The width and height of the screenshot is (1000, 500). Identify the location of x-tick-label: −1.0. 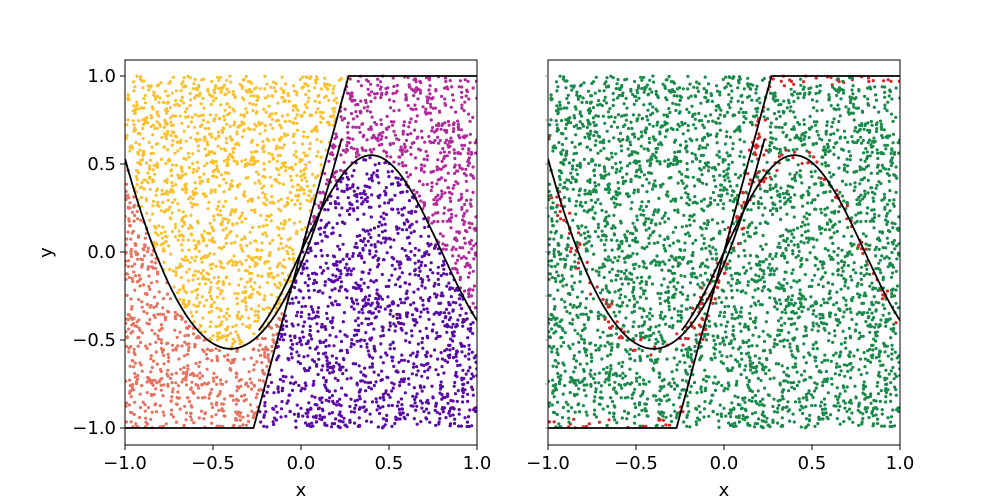
(125, 463).